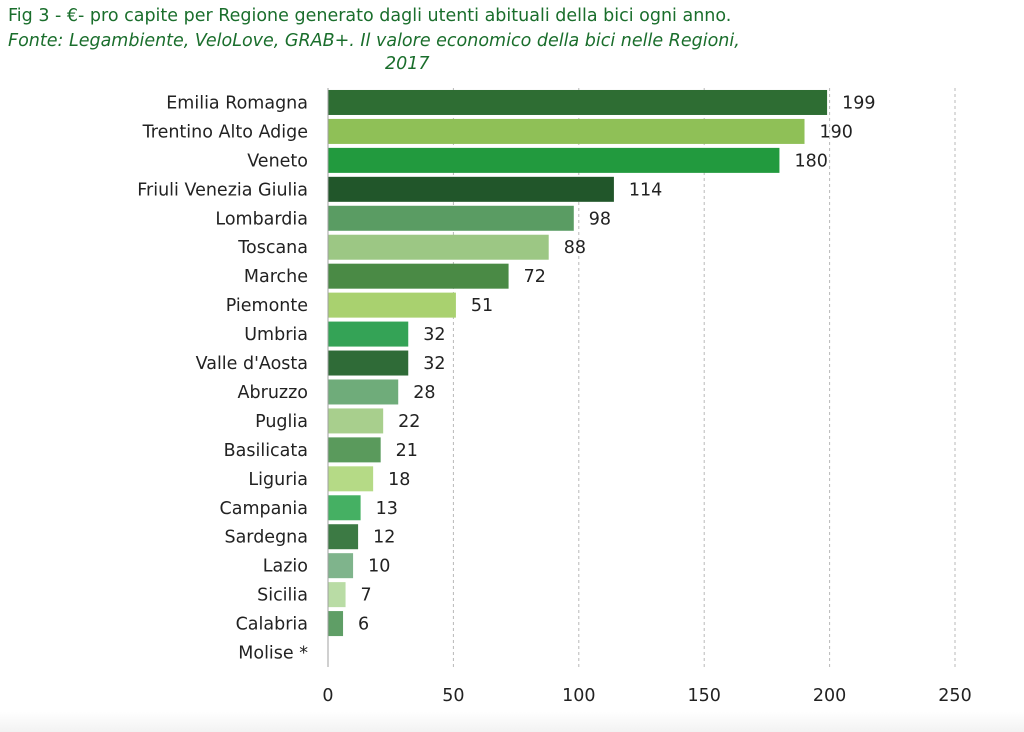 This screenshot has height=732, width=1024. What do you see at coordinates (954, 696) in the screenshot?
I see `x-tick-label: 250` at bounding box center [954, 696].